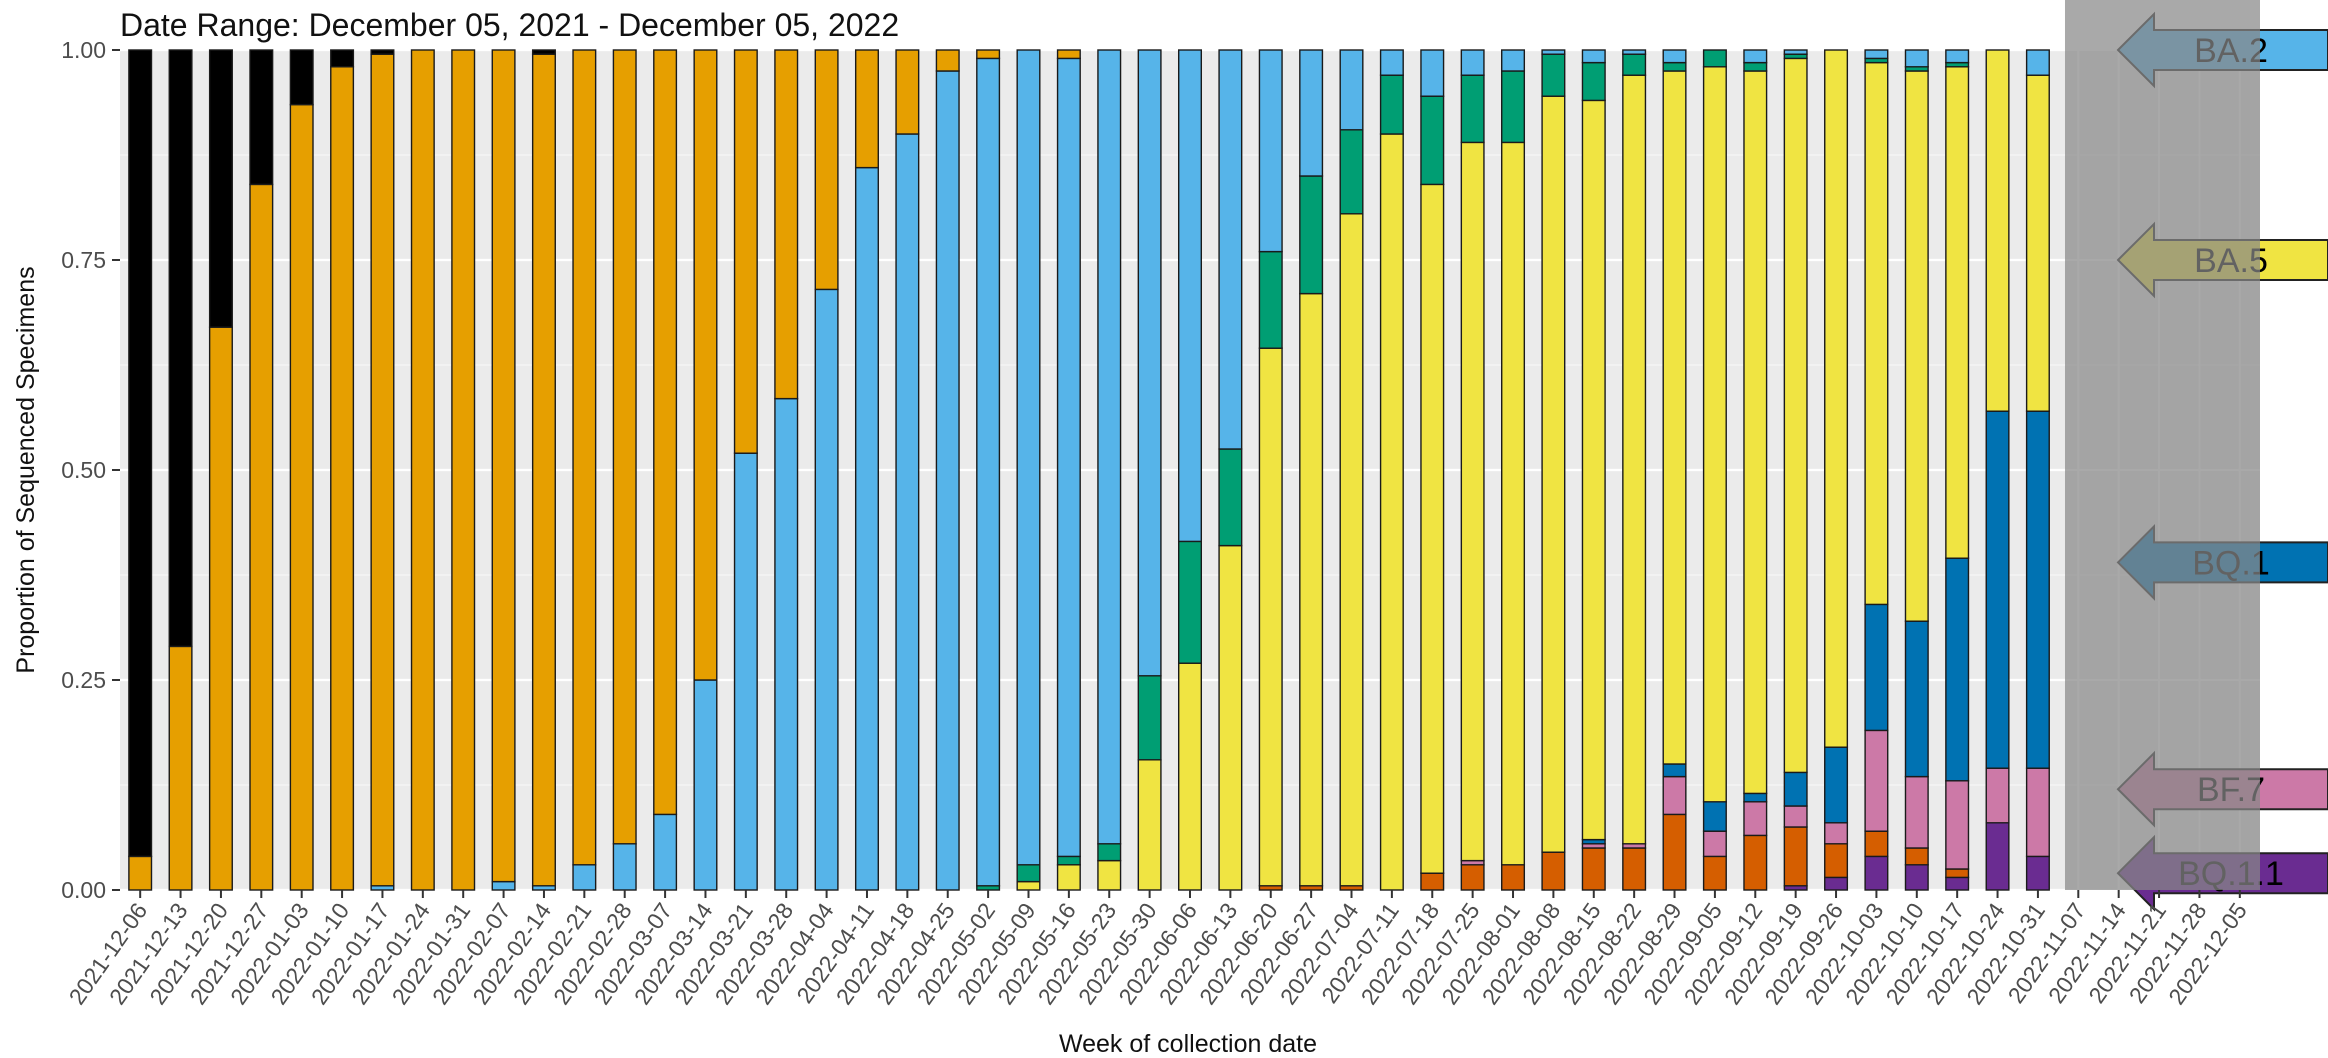 The image size is (2328, 1058). Describe the element at coordinates (83, 260) in the screenshot. I see `y-tick-label: 0.75` at that location.